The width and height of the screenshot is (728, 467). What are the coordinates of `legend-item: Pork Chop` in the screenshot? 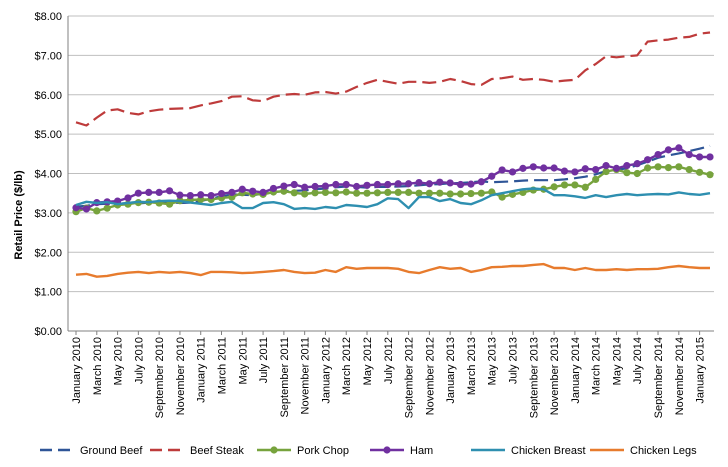 It's located at (303, 451).